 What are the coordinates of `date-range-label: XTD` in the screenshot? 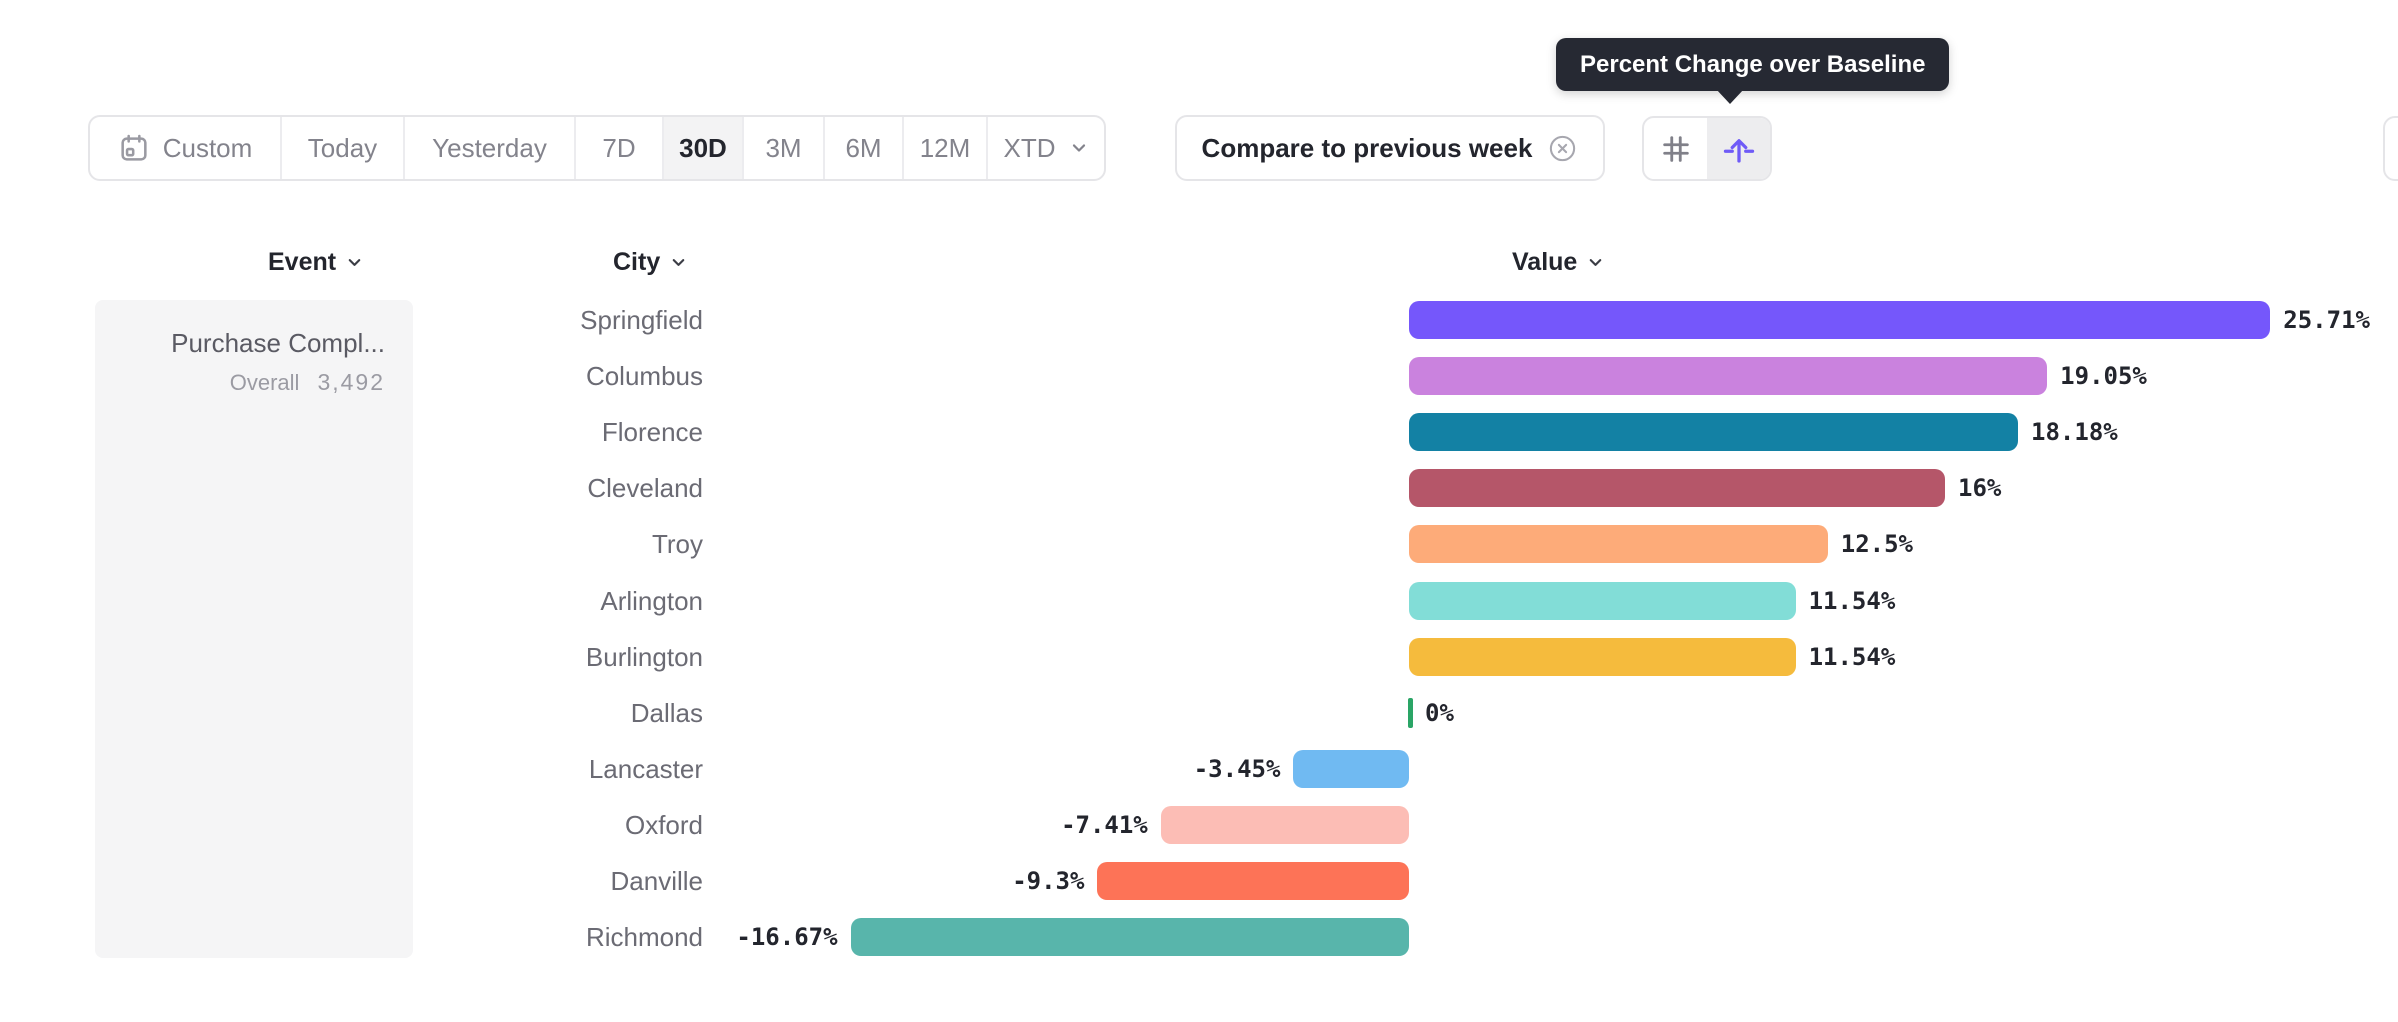 It's located at (1029, 147).